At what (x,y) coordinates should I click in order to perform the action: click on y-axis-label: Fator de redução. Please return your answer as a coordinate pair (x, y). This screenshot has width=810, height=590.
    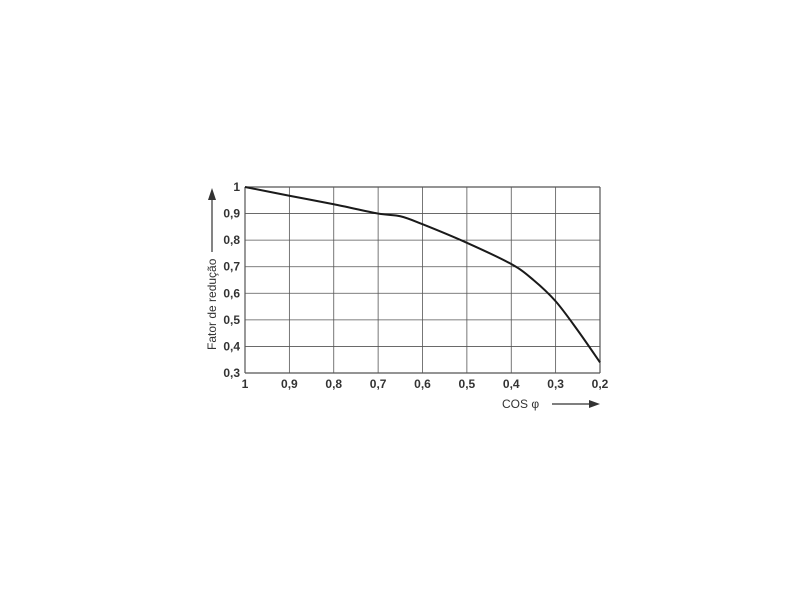
    Looking at the image, I should click on (212, 304).